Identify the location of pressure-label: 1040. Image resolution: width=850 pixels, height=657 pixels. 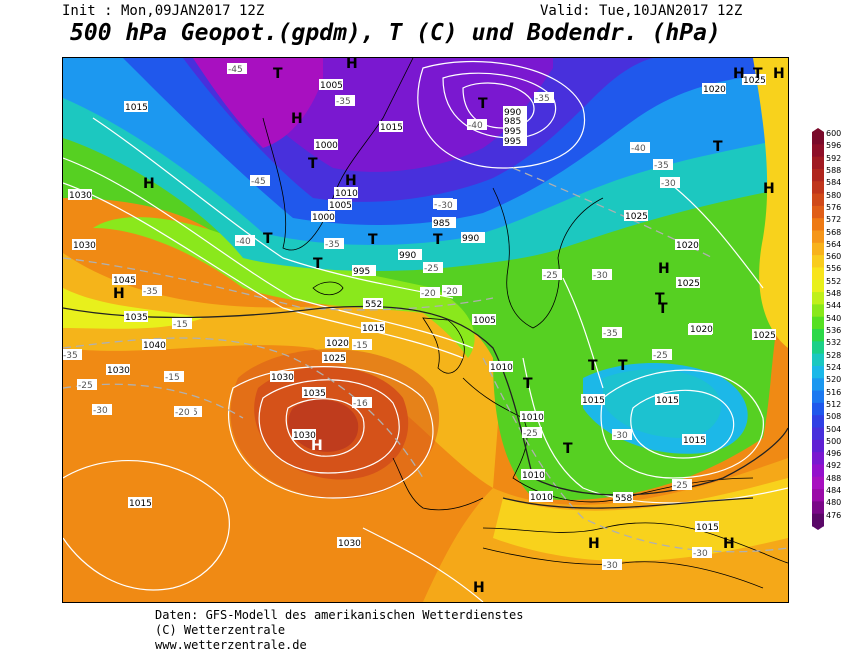
(154, 346).